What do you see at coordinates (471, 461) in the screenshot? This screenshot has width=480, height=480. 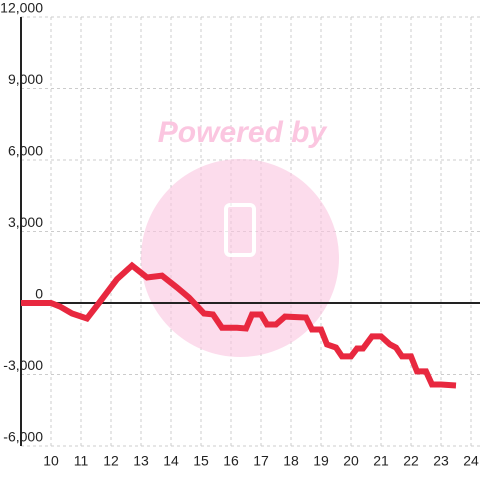 I see `x-tick-label: 24` at bounding box center [471, 461].